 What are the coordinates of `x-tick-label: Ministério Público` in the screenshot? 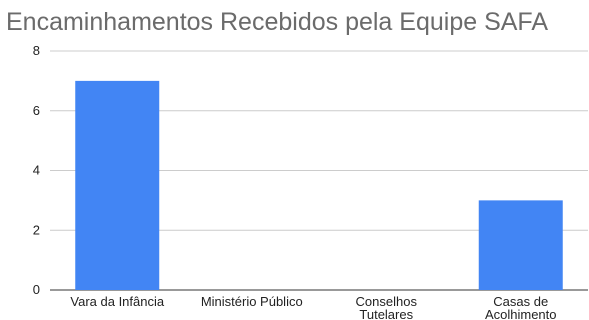 It's located at (252, 301).